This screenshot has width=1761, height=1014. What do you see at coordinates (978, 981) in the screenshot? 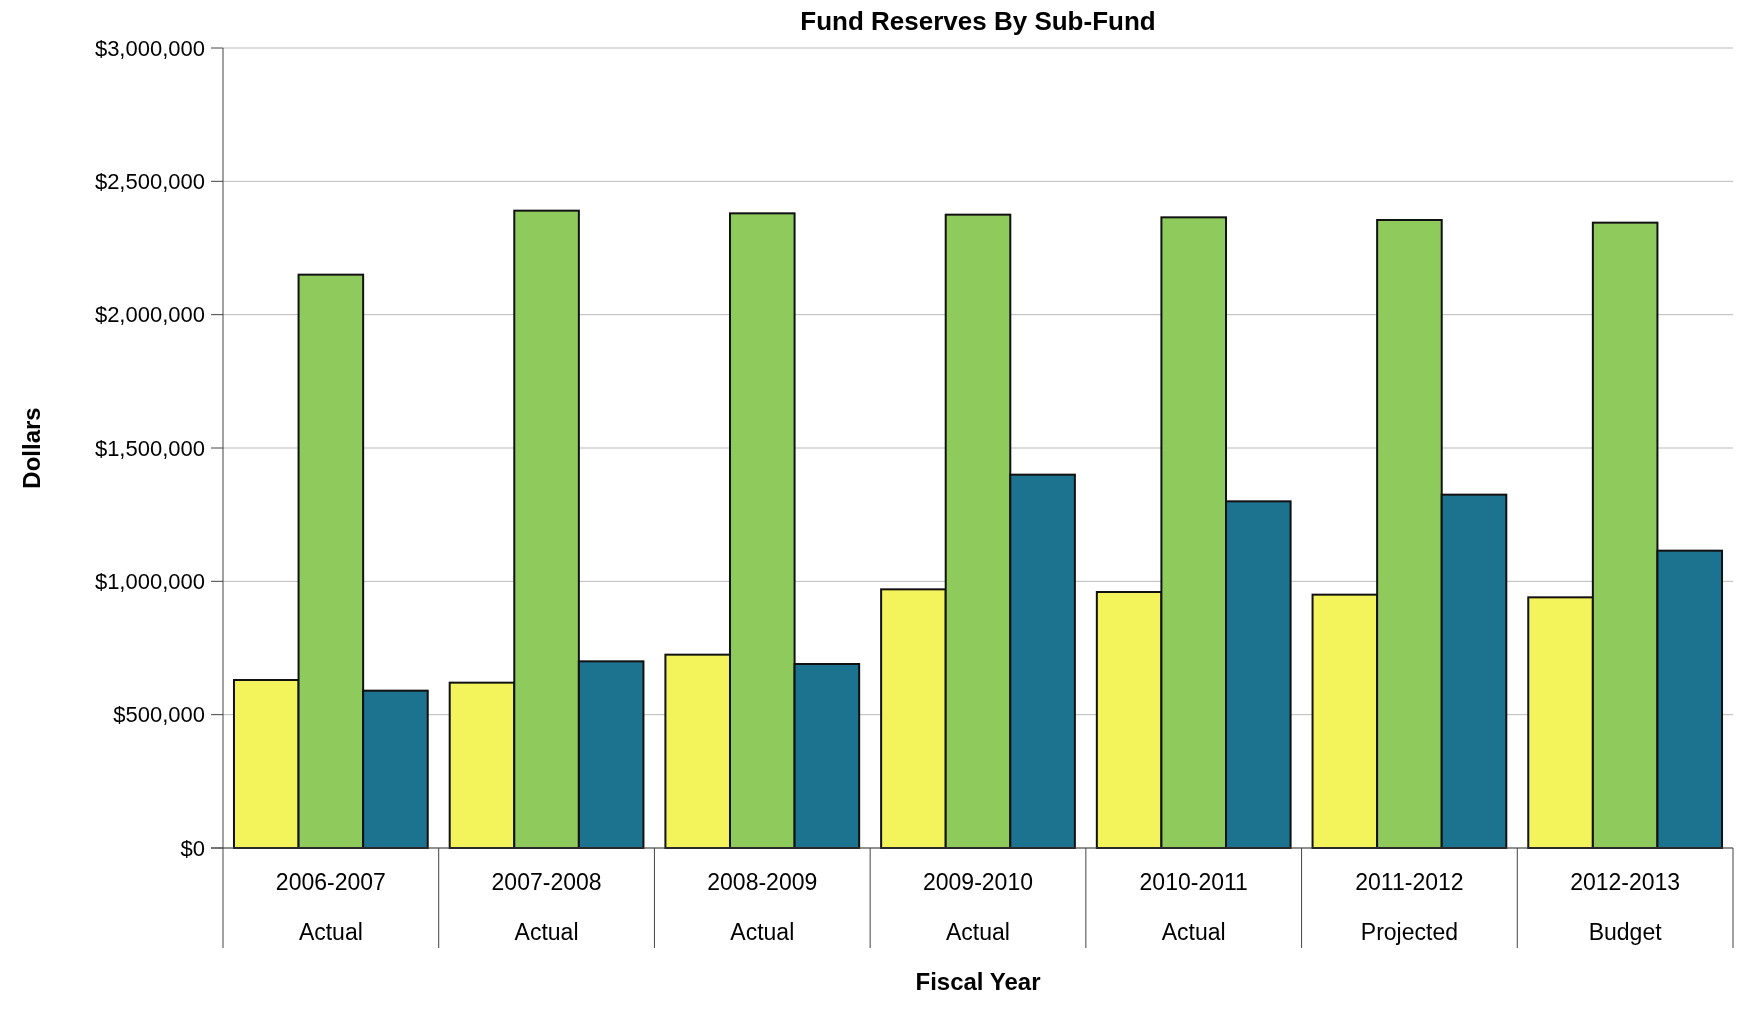
I see `x-axis-title: Fiscal Year` at bounding box center [978, 981].